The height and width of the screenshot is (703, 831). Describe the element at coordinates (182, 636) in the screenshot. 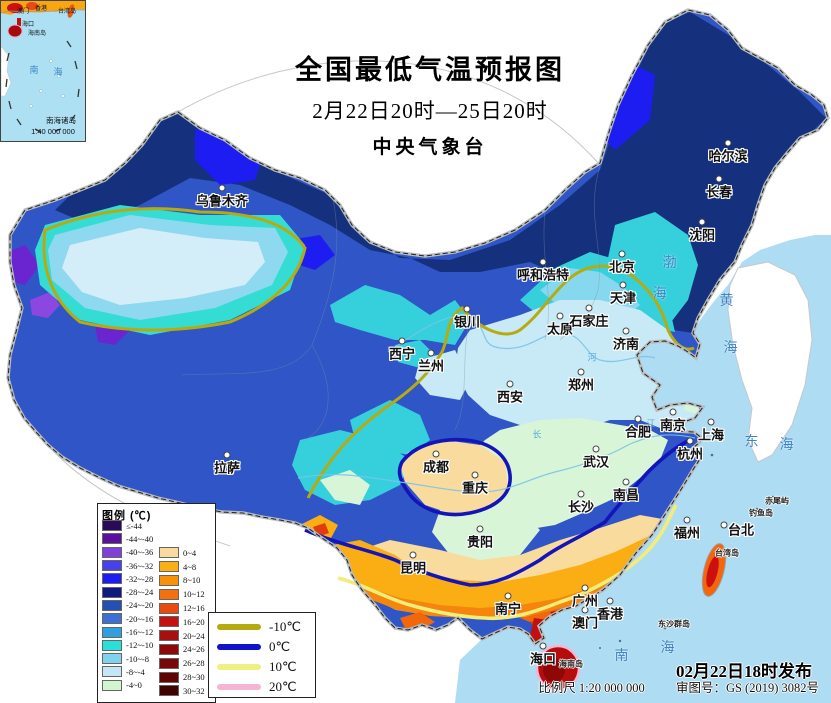

I see `legend-row: 20~24` at that location.